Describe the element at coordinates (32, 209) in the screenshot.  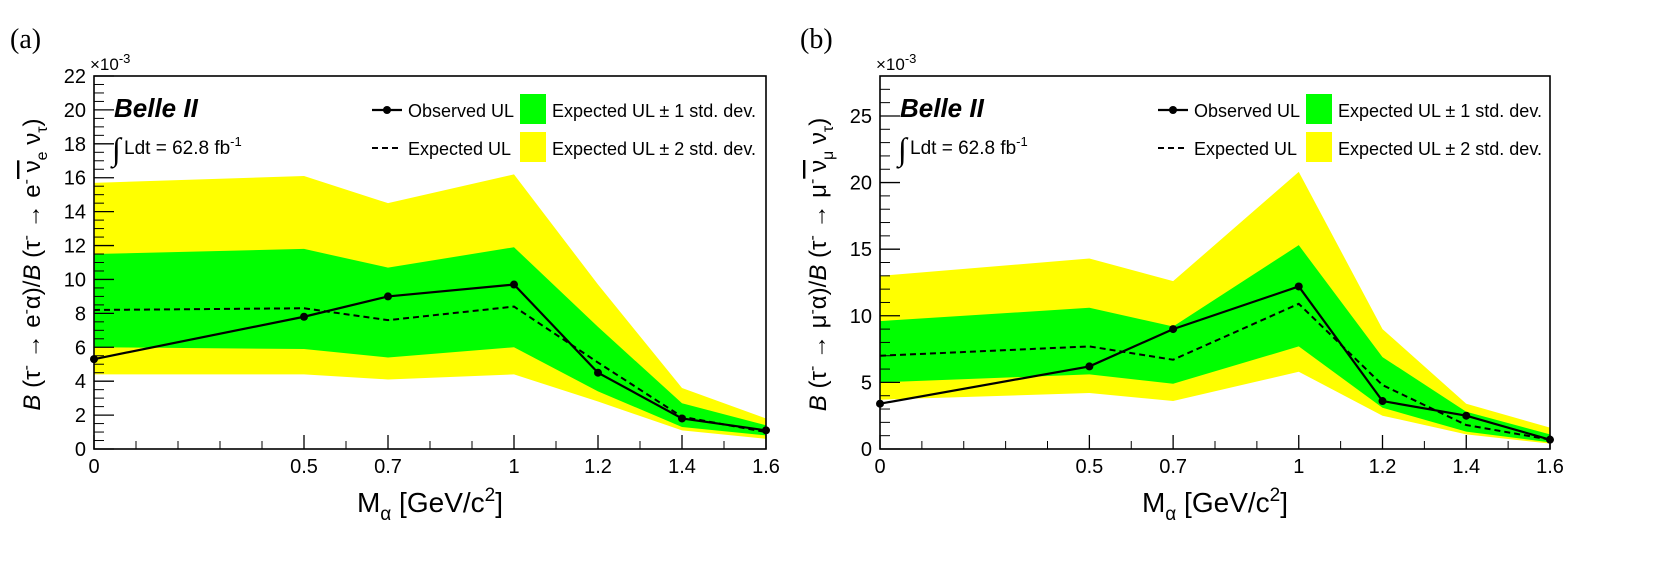
I see `y-label-p5: → e` at that location.